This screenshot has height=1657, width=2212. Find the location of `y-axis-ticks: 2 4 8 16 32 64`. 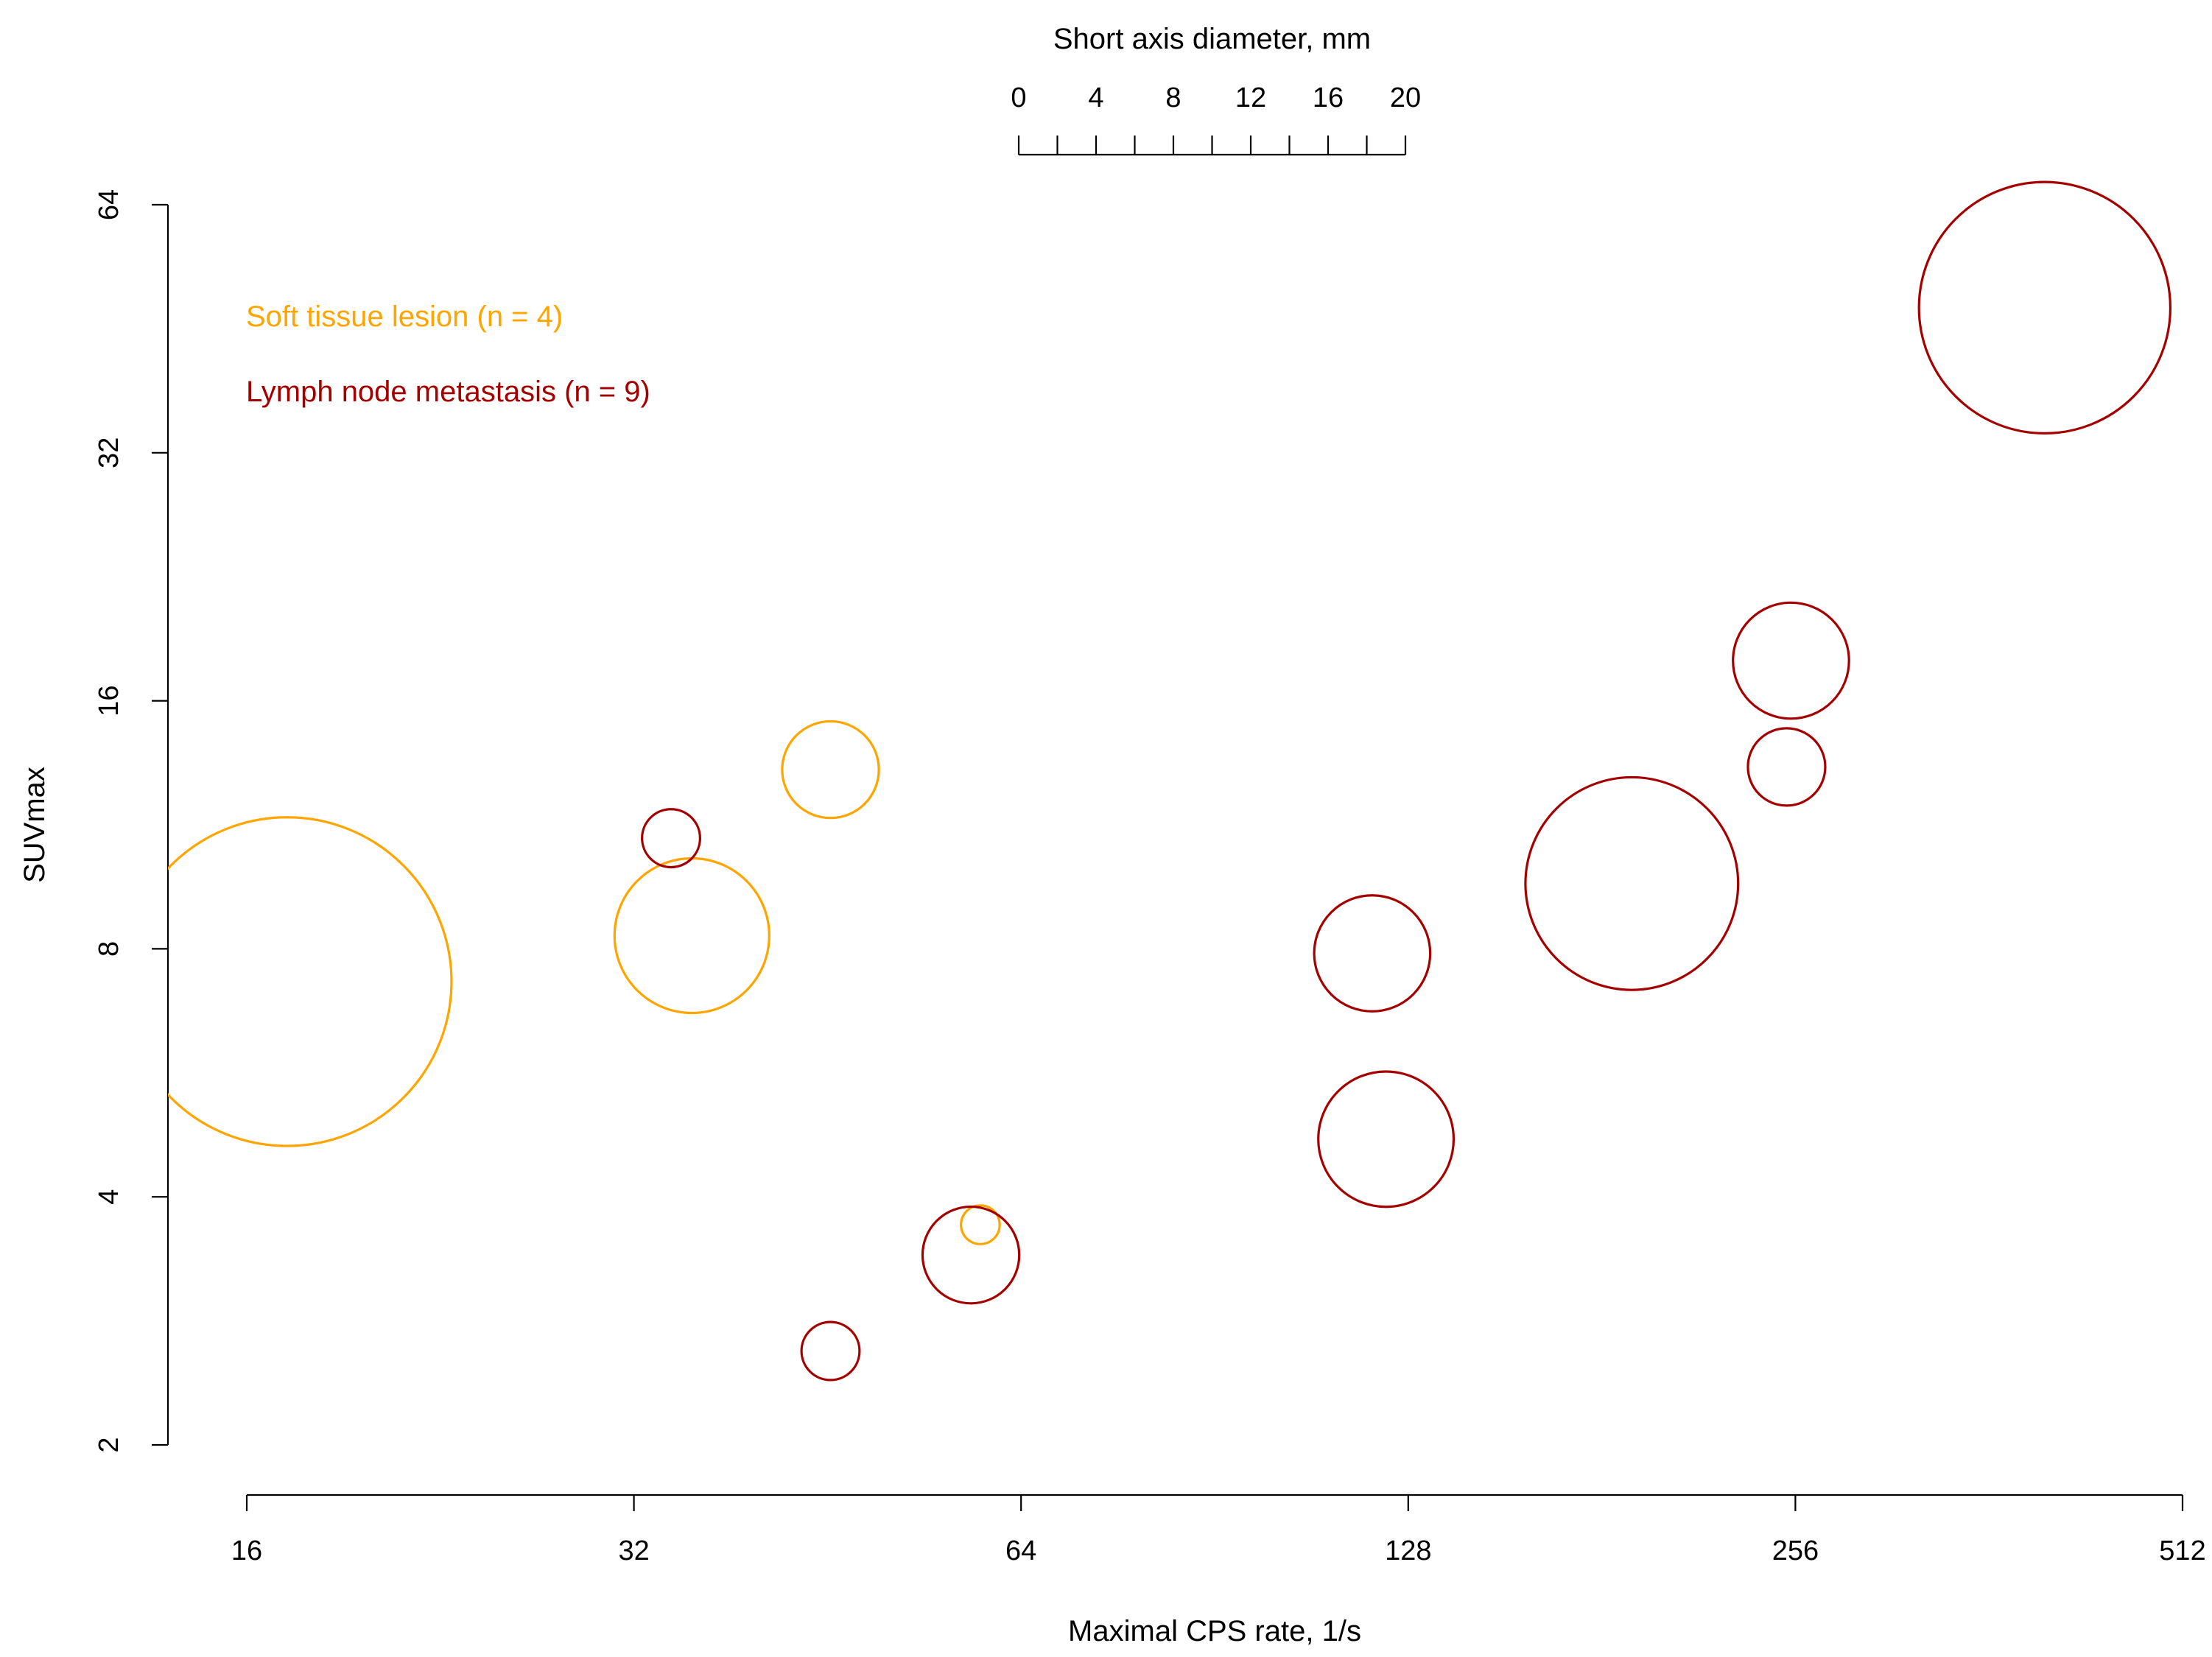

y-axis-ticks: 2 4 8 16 32 64 is located at coordinates (131, 821).